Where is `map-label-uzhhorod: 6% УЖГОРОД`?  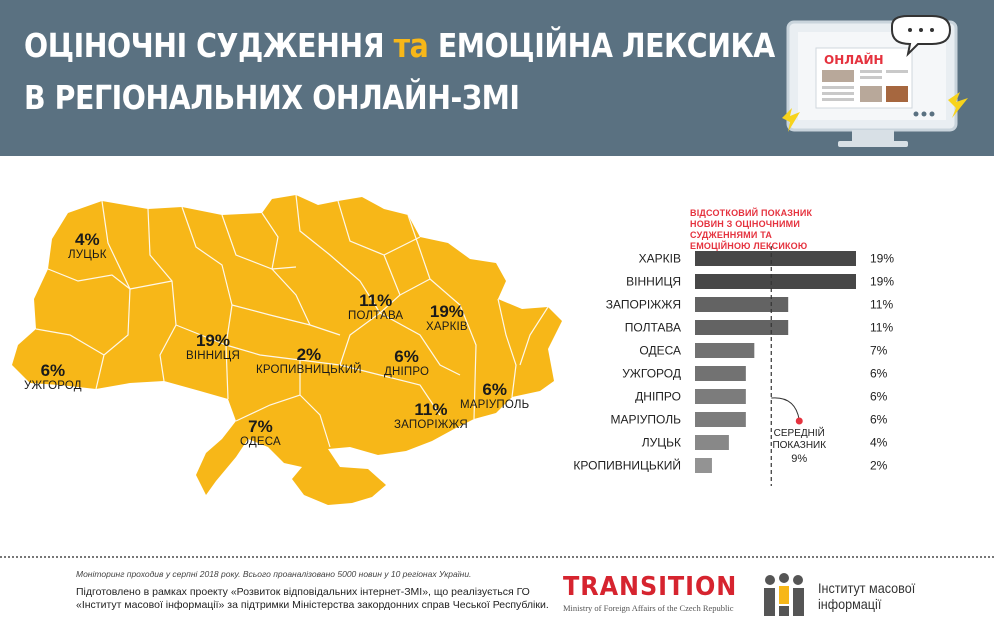 map-label-uzhhorod: 6% УЖГОРОД is located at coordinates (53, 377).